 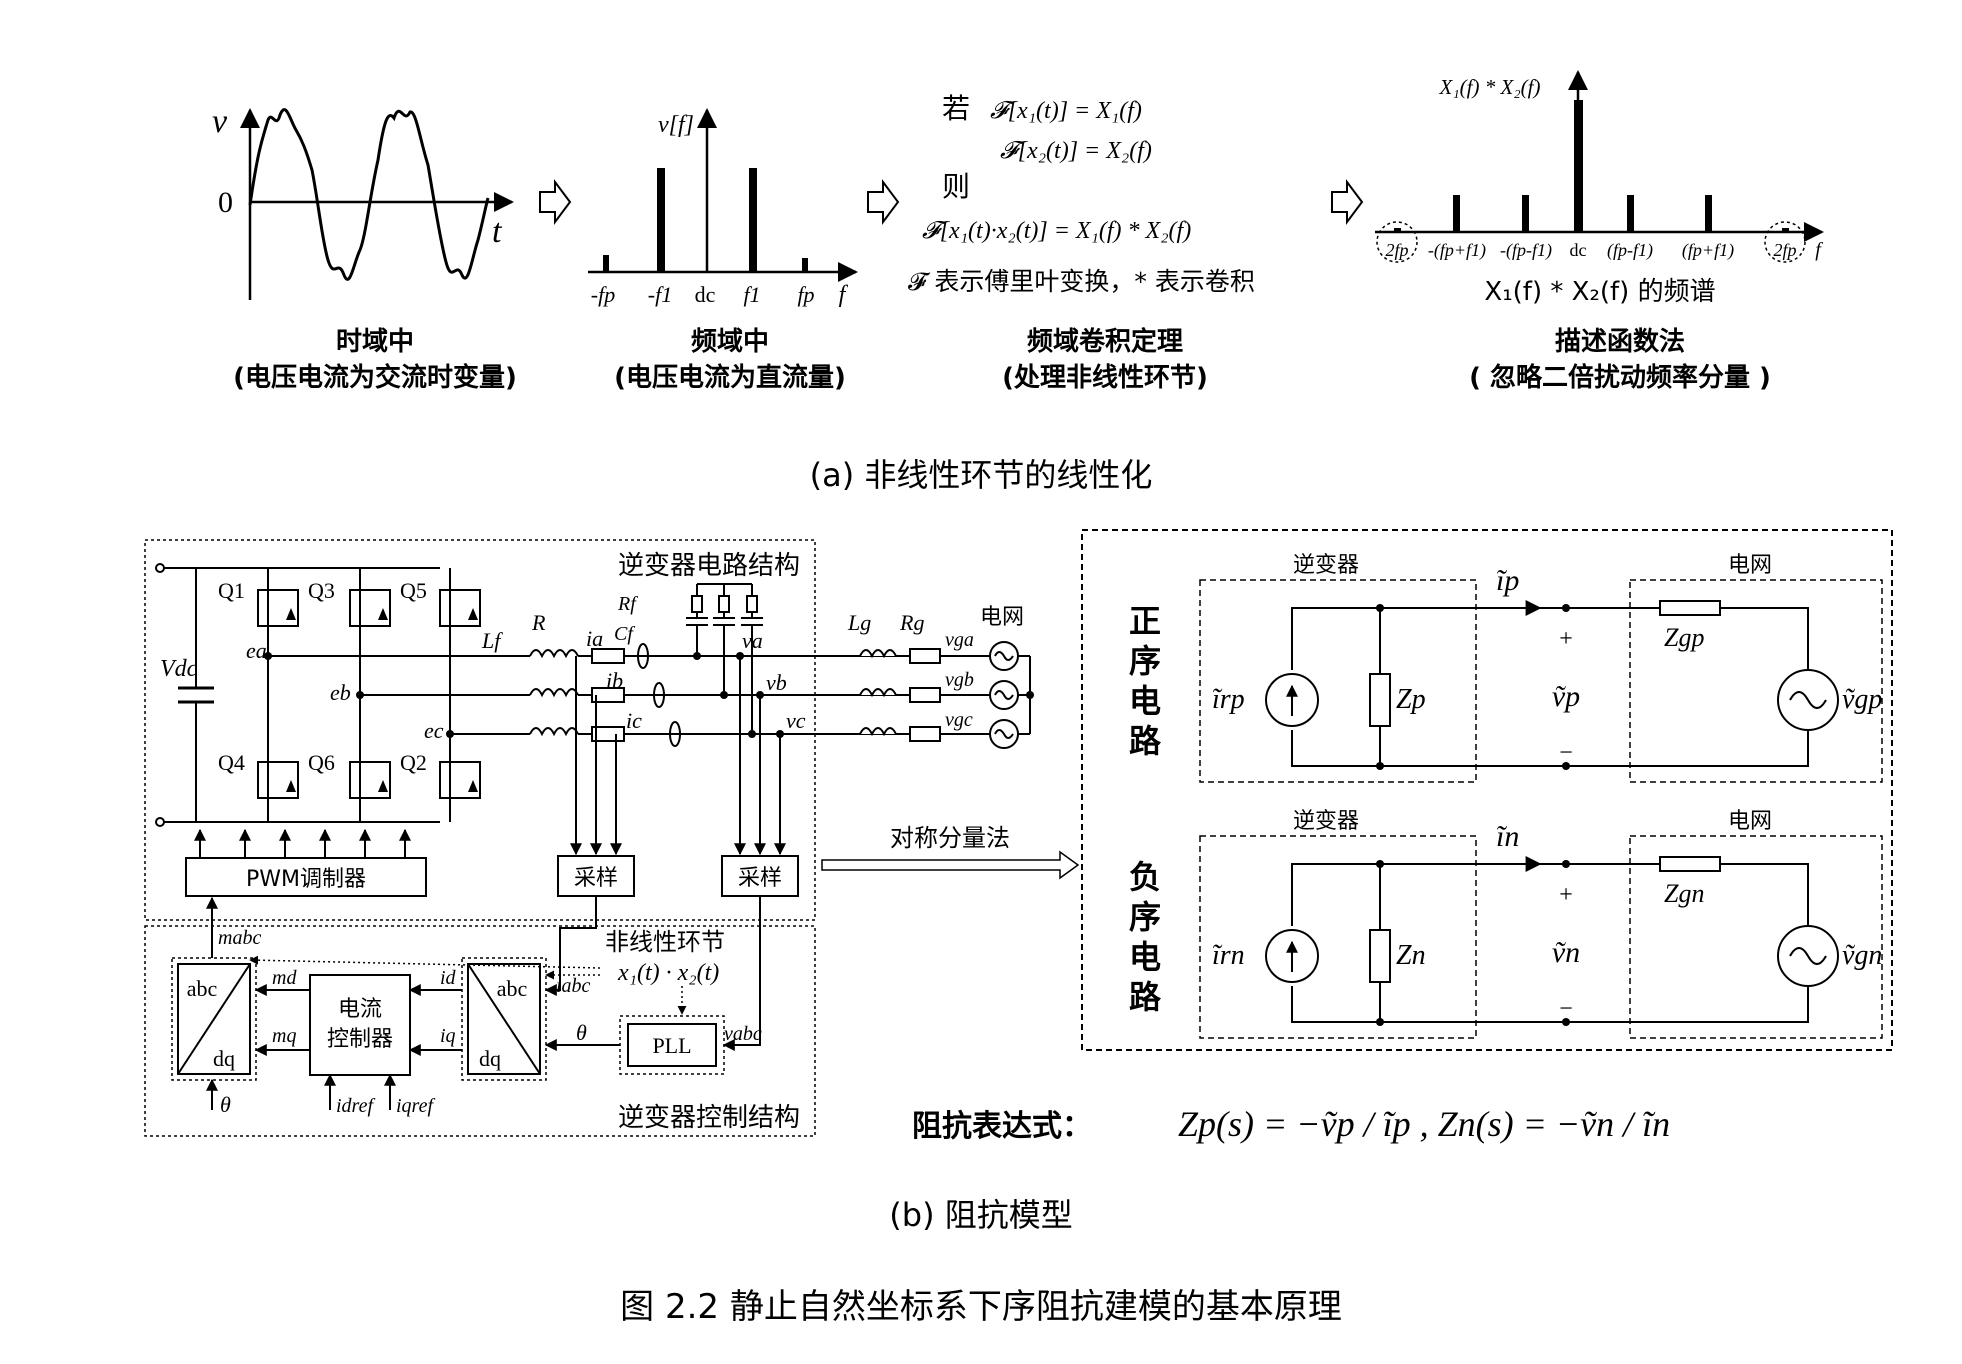 I want to click on pos-minus: −, so click(x=1566, y=753).